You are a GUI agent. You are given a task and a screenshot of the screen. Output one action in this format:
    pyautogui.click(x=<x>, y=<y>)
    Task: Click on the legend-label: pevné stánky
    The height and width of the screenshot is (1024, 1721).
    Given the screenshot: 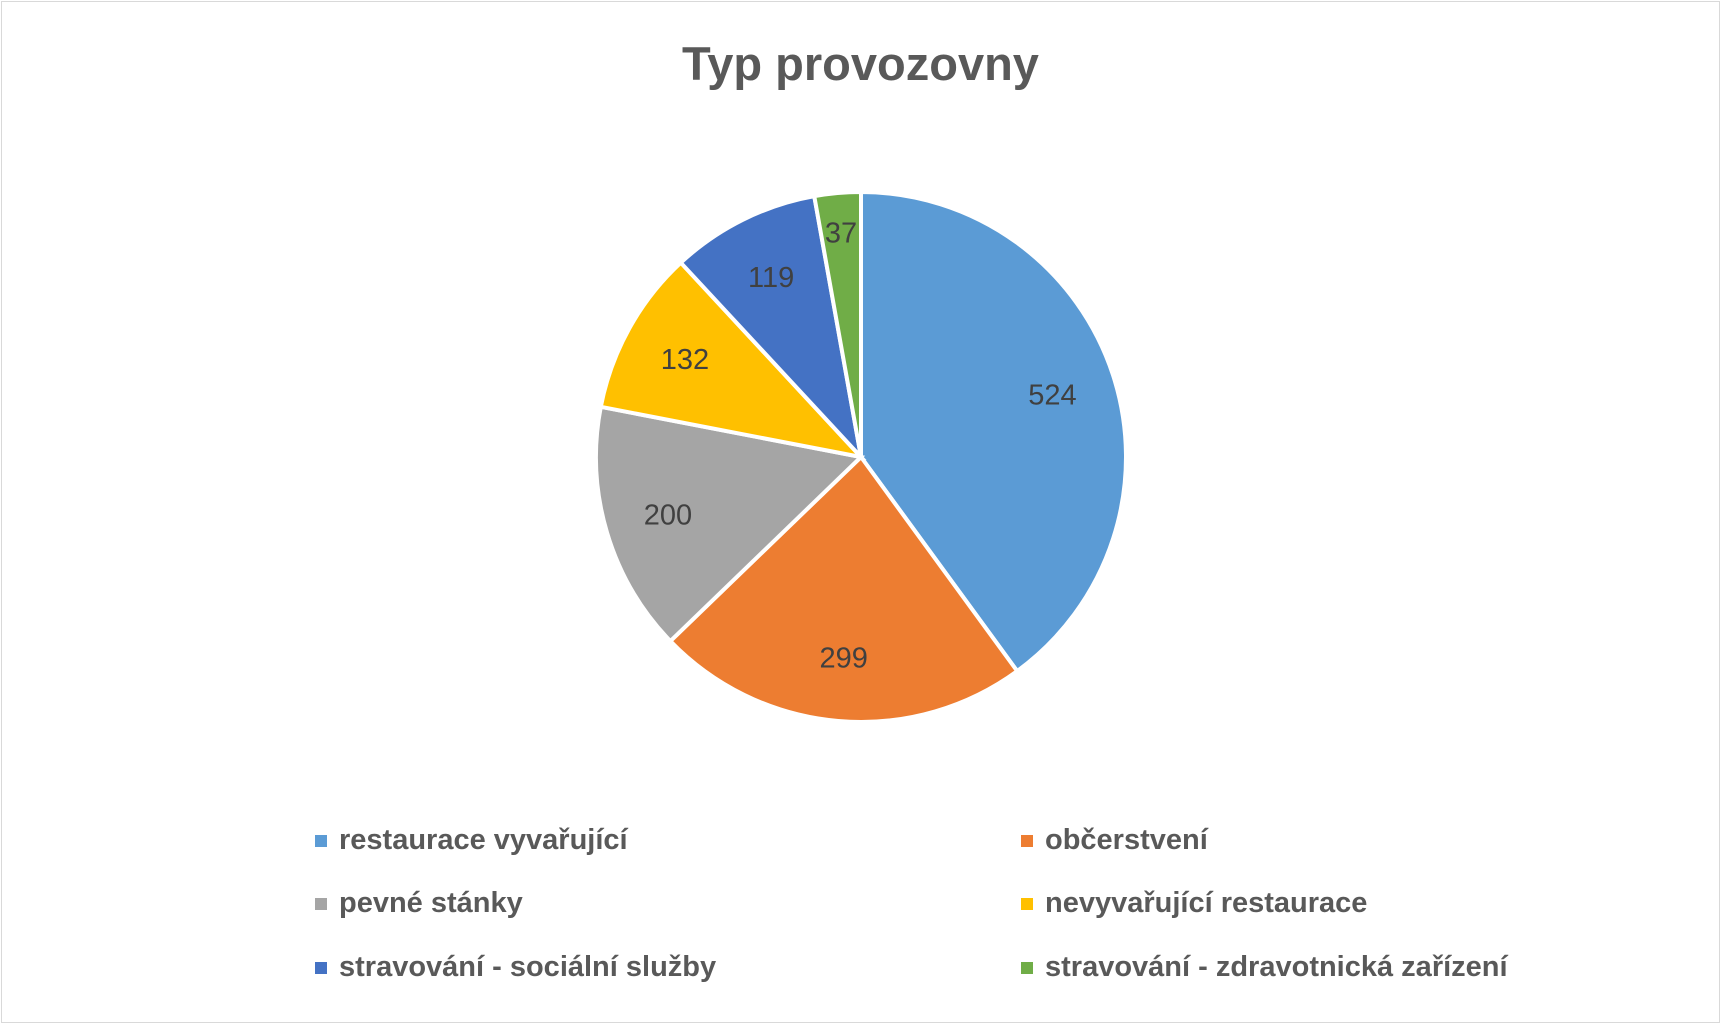 What is the action you would take?
    pyautogui.click(x=431, y=903)
    